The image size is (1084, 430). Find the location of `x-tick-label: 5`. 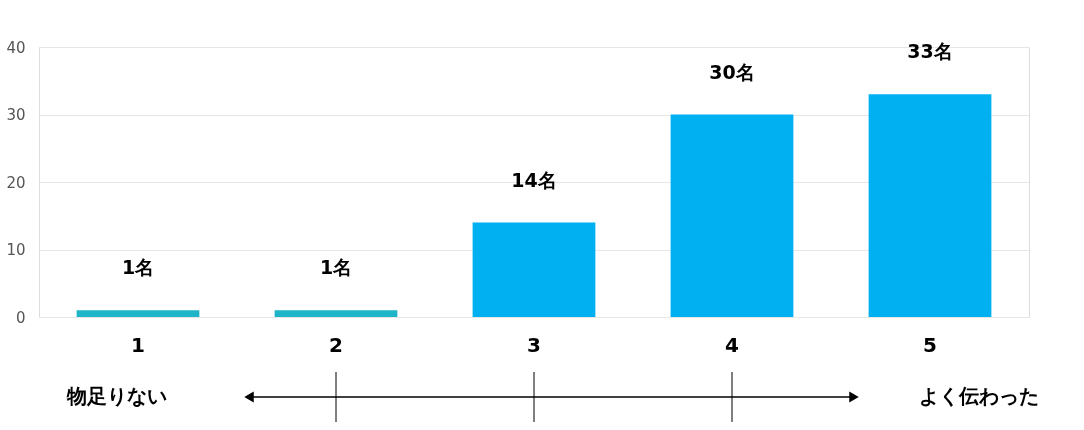

x-tick-label: 5 is located at coordinates (930, 344).